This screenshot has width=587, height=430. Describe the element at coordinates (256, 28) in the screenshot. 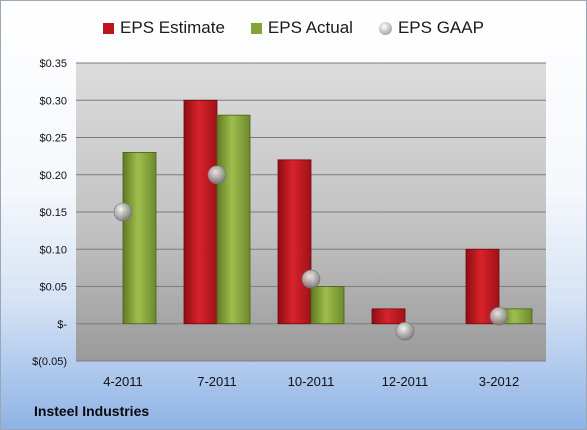

I see `legend-swatch-eps-actual` at that location.